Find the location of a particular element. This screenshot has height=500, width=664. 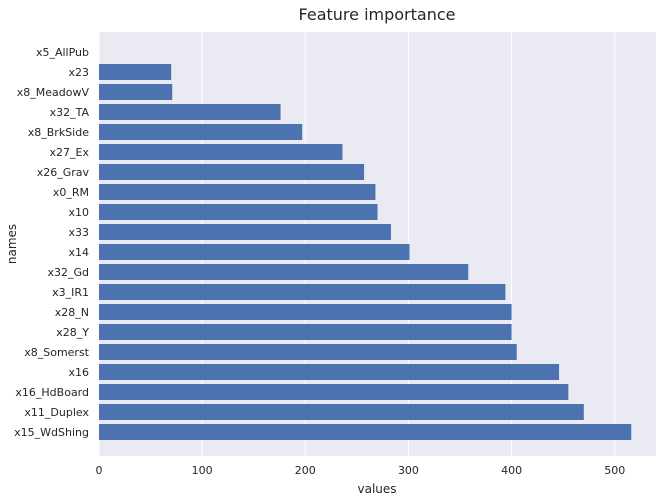

y-tick-label: x32_Gd is located at coordinates (68, 272).